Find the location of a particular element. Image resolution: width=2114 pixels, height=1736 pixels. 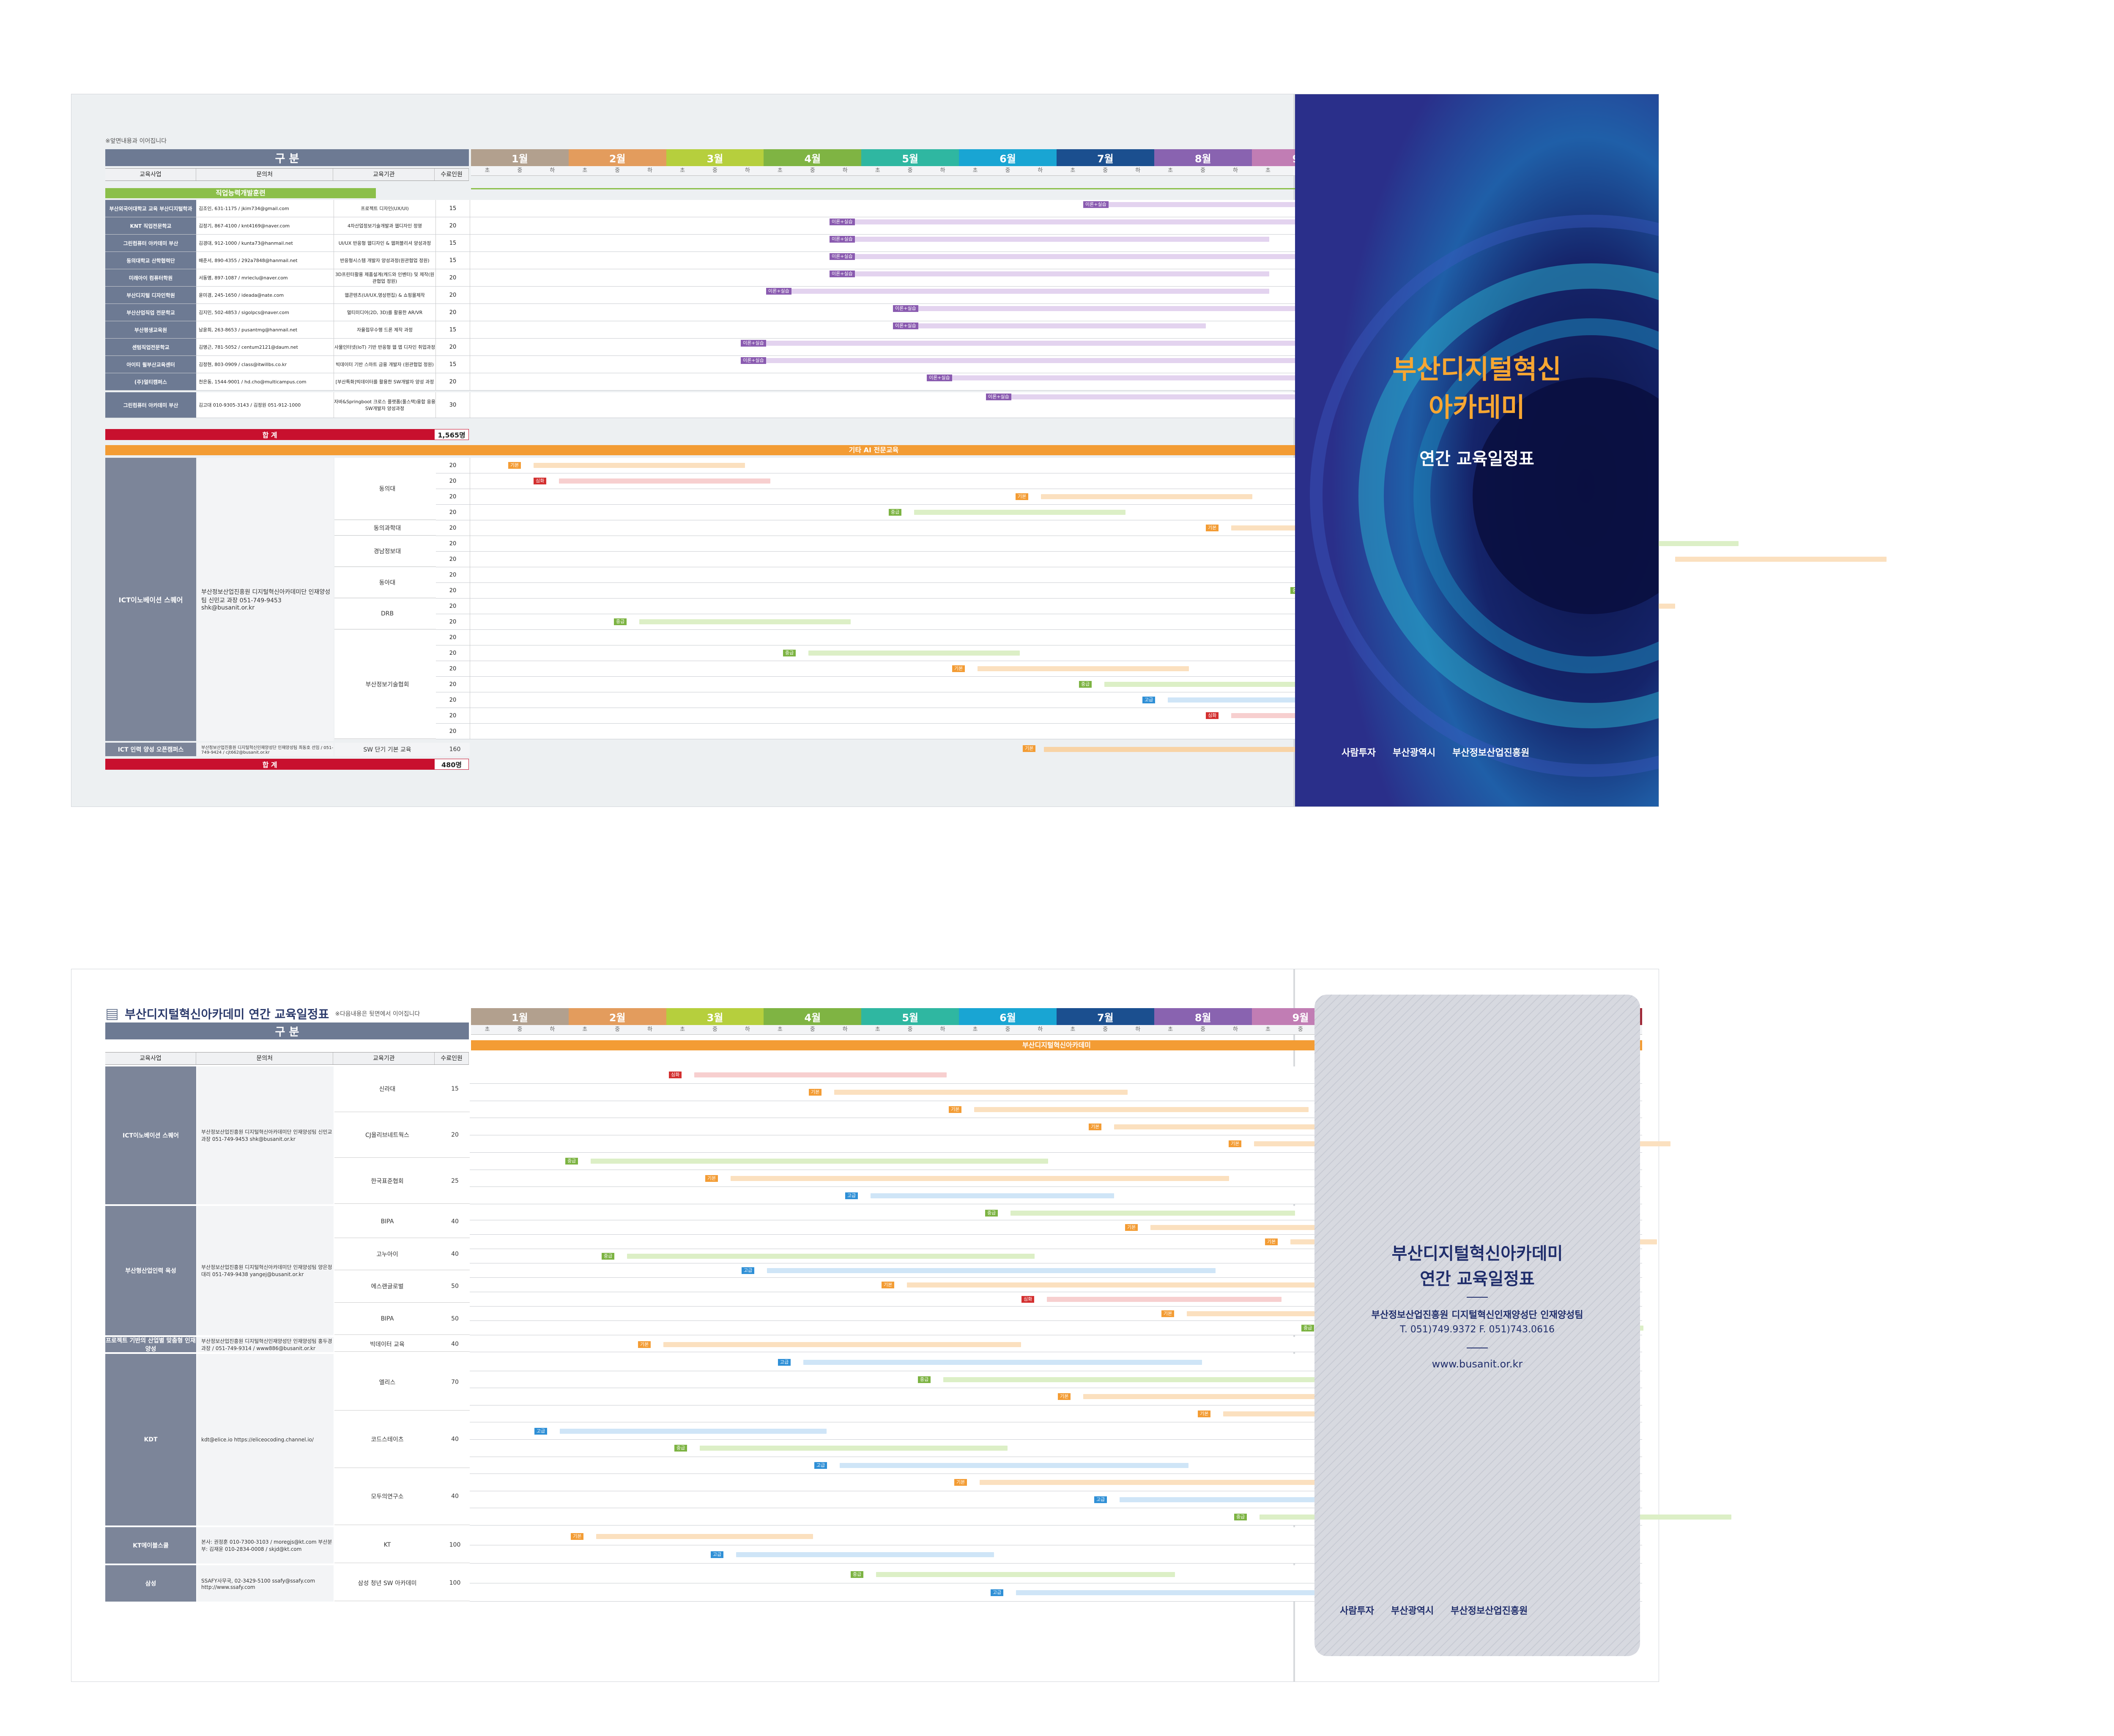

ict-gantt-area: 중급 is located at coordinates (1056, 684).